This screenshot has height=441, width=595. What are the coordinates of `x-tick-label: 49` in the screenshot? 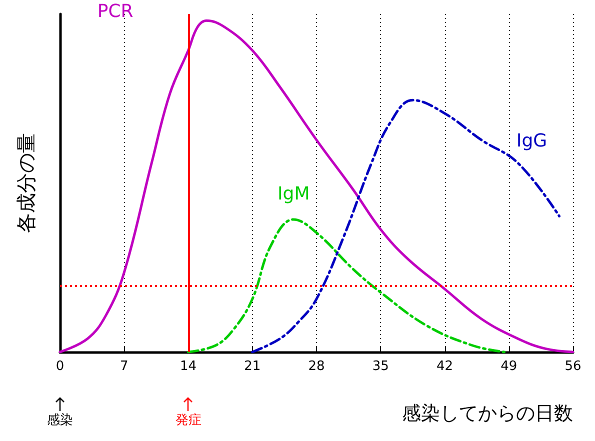 It's located at (509, 366).